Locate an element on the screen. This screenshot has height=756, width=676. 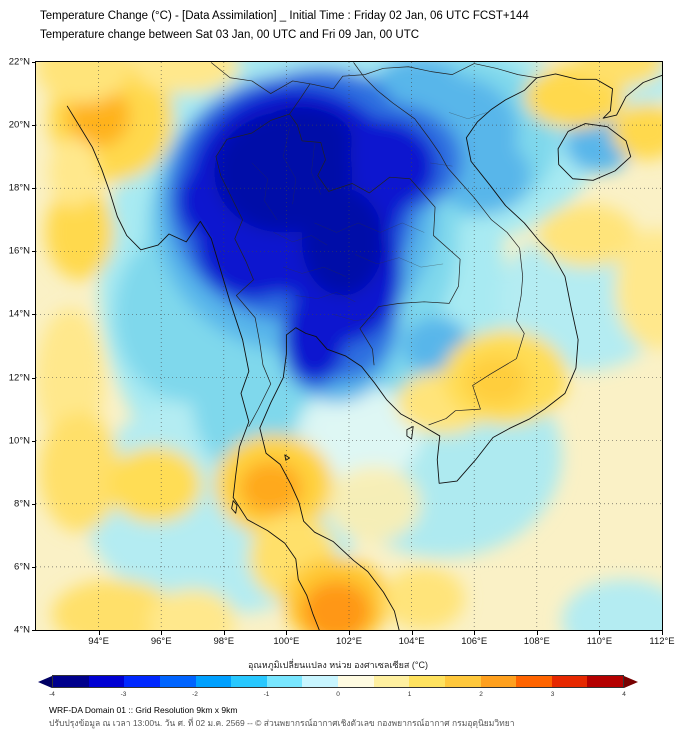
hainan-island is located at coordinates (594, 152).